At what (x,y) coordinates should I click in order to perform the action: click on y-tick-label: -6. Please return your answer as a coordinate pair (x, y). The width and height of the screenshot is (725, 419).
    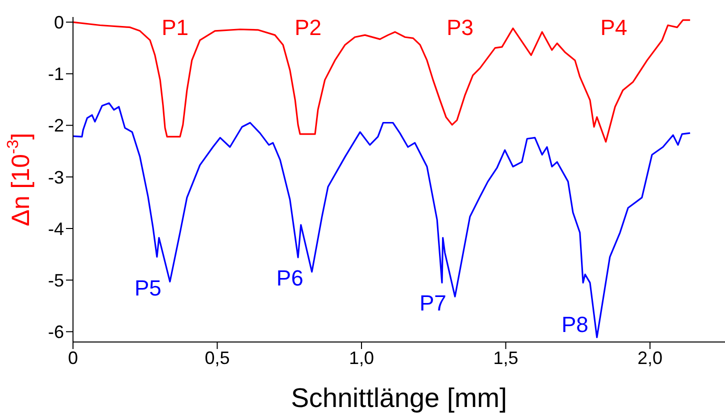
    Looking at the image, I should click on (56, 332).